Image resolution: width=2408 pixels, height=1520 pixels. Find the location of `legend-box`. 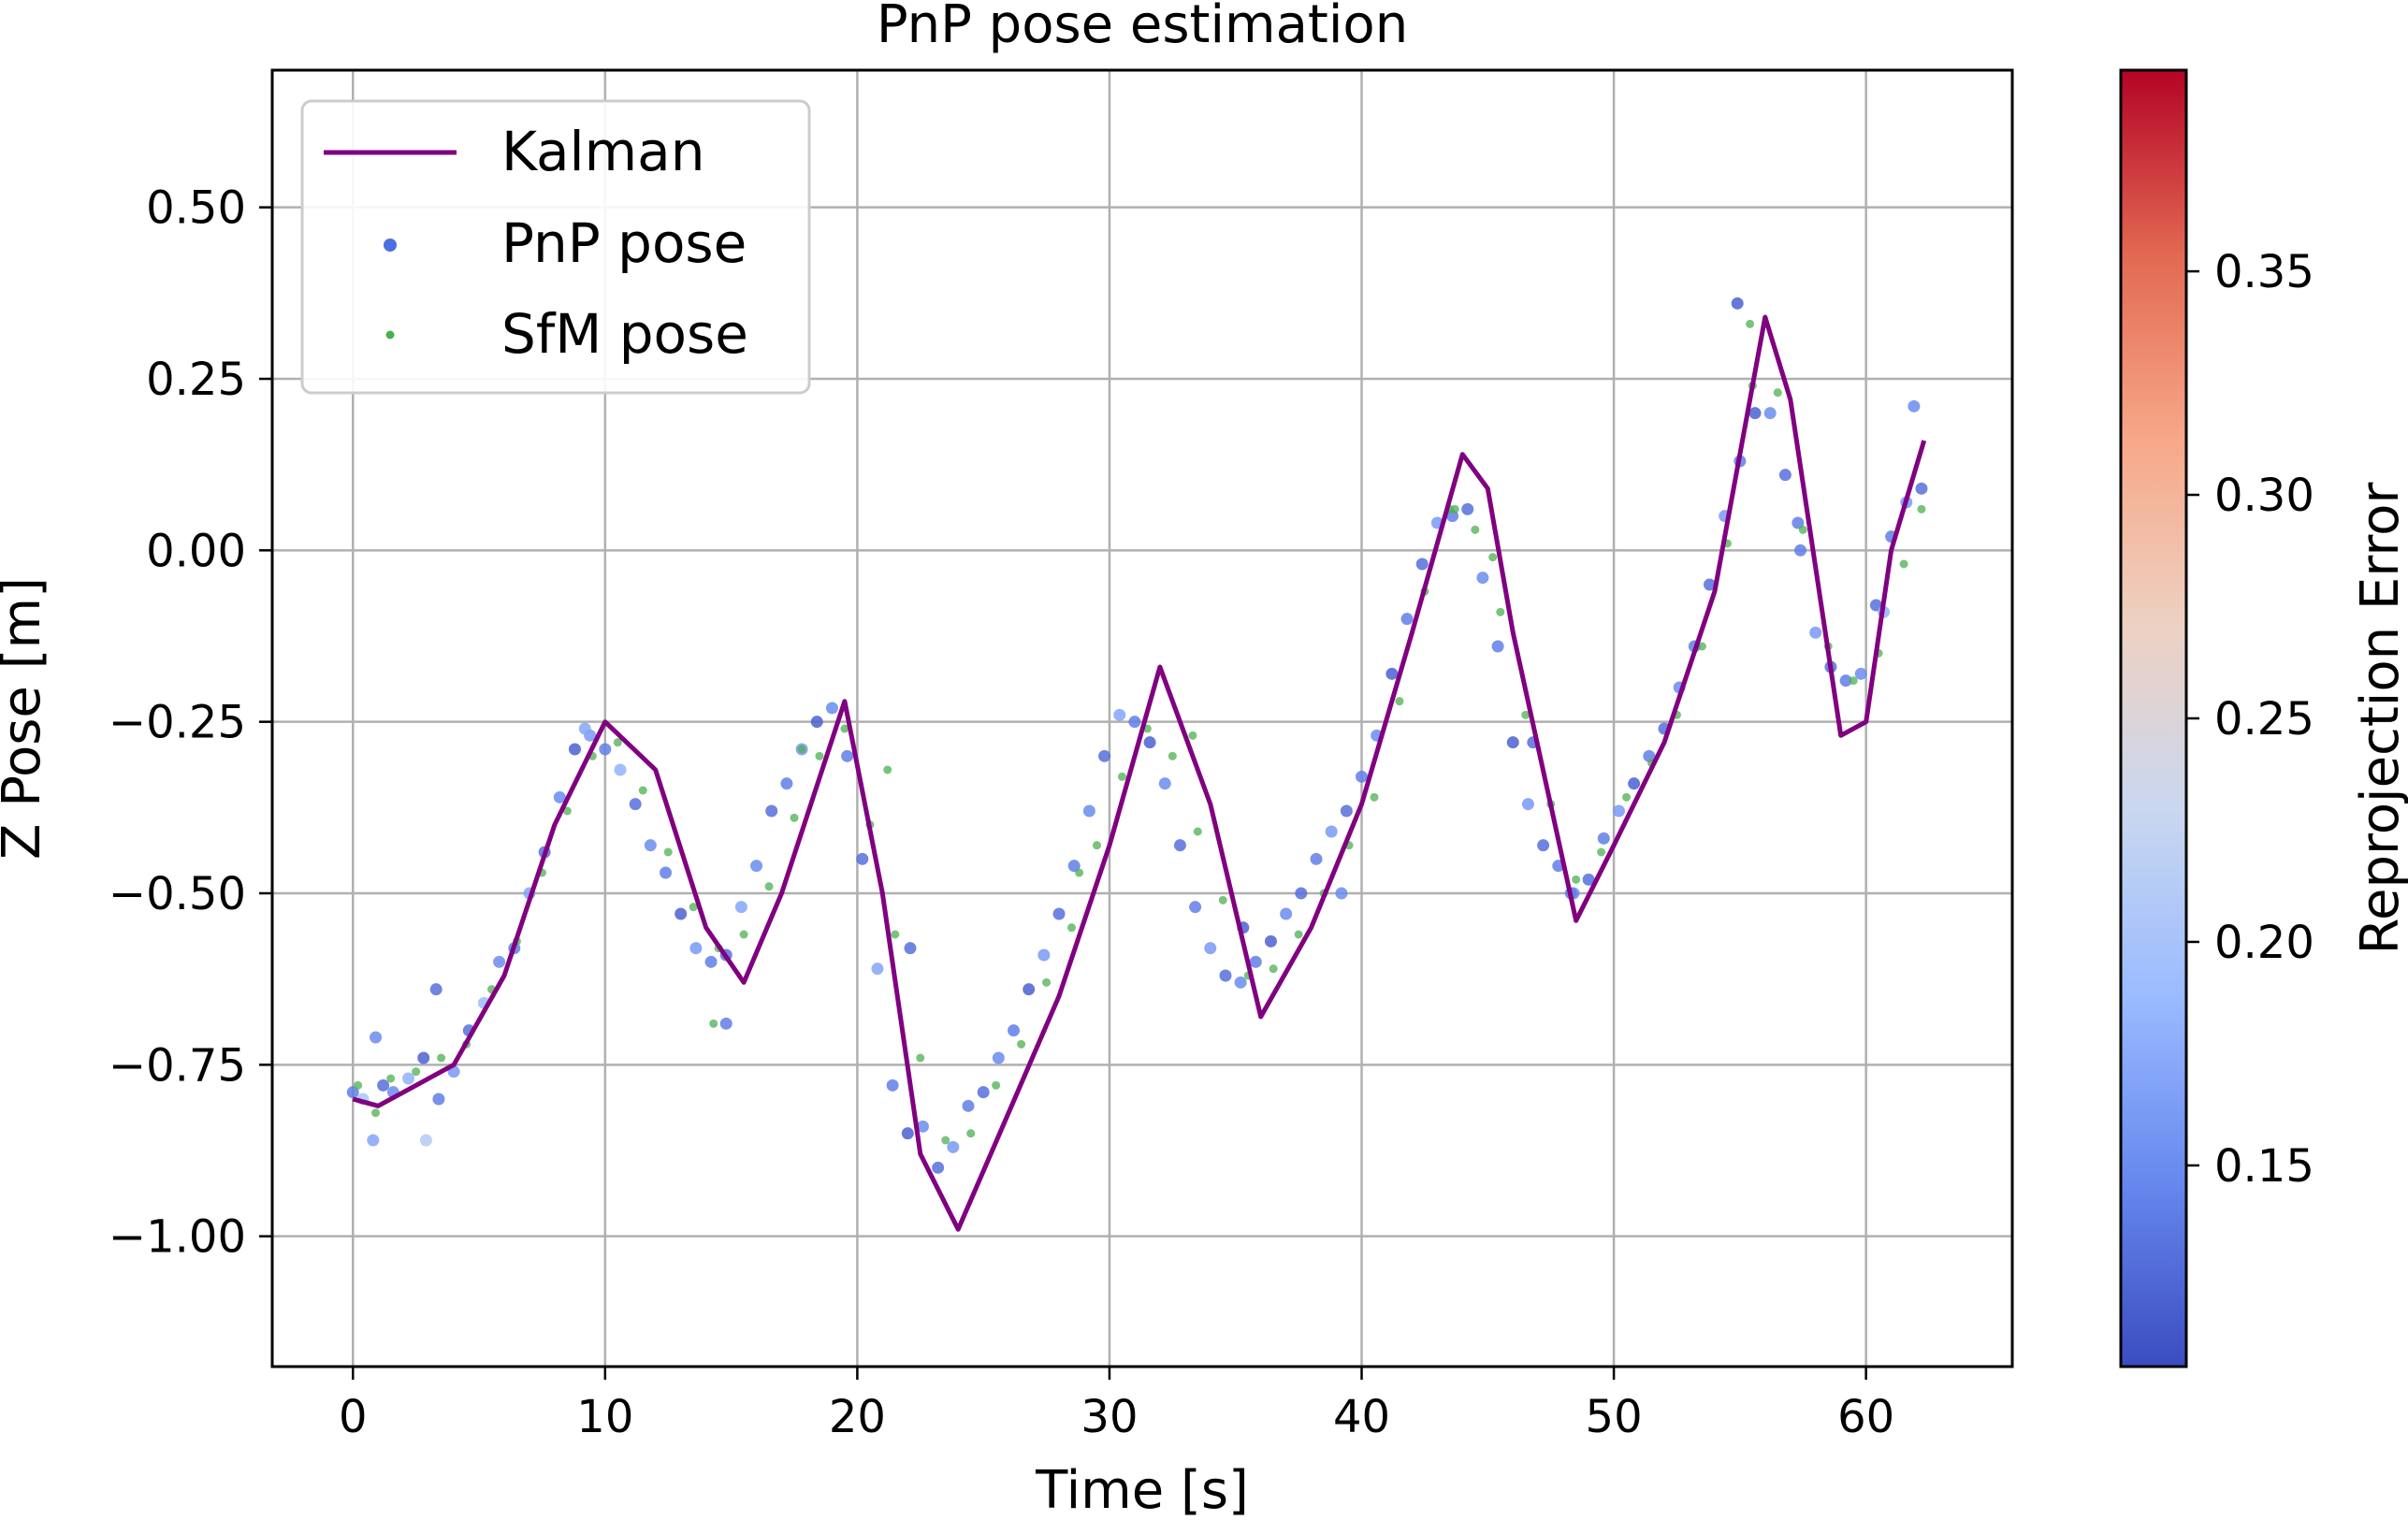

legend-box is located at coordinates (556, 247).